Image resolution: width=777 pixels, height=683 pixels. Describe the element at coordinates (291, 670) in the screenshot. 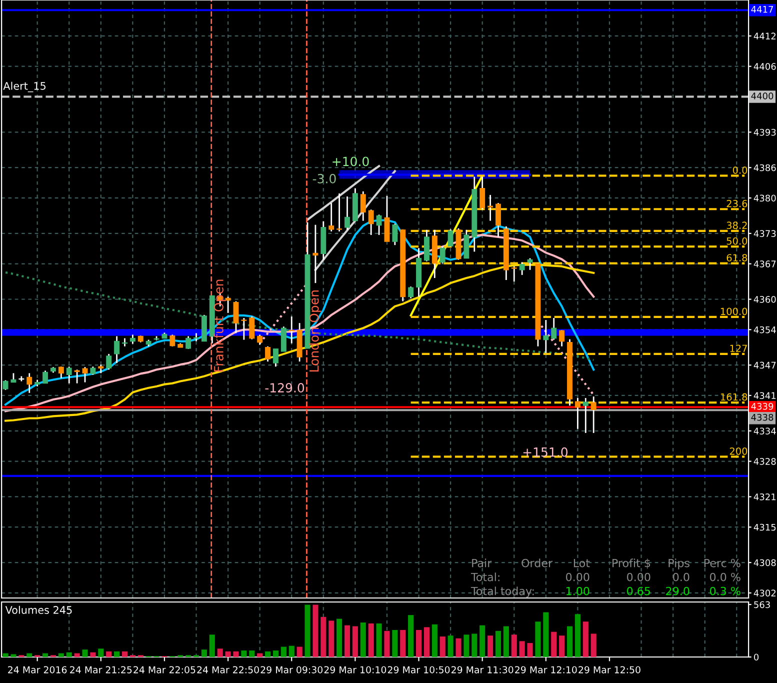

I see `x-tick-label: 29 Mar 09:30` at that location.